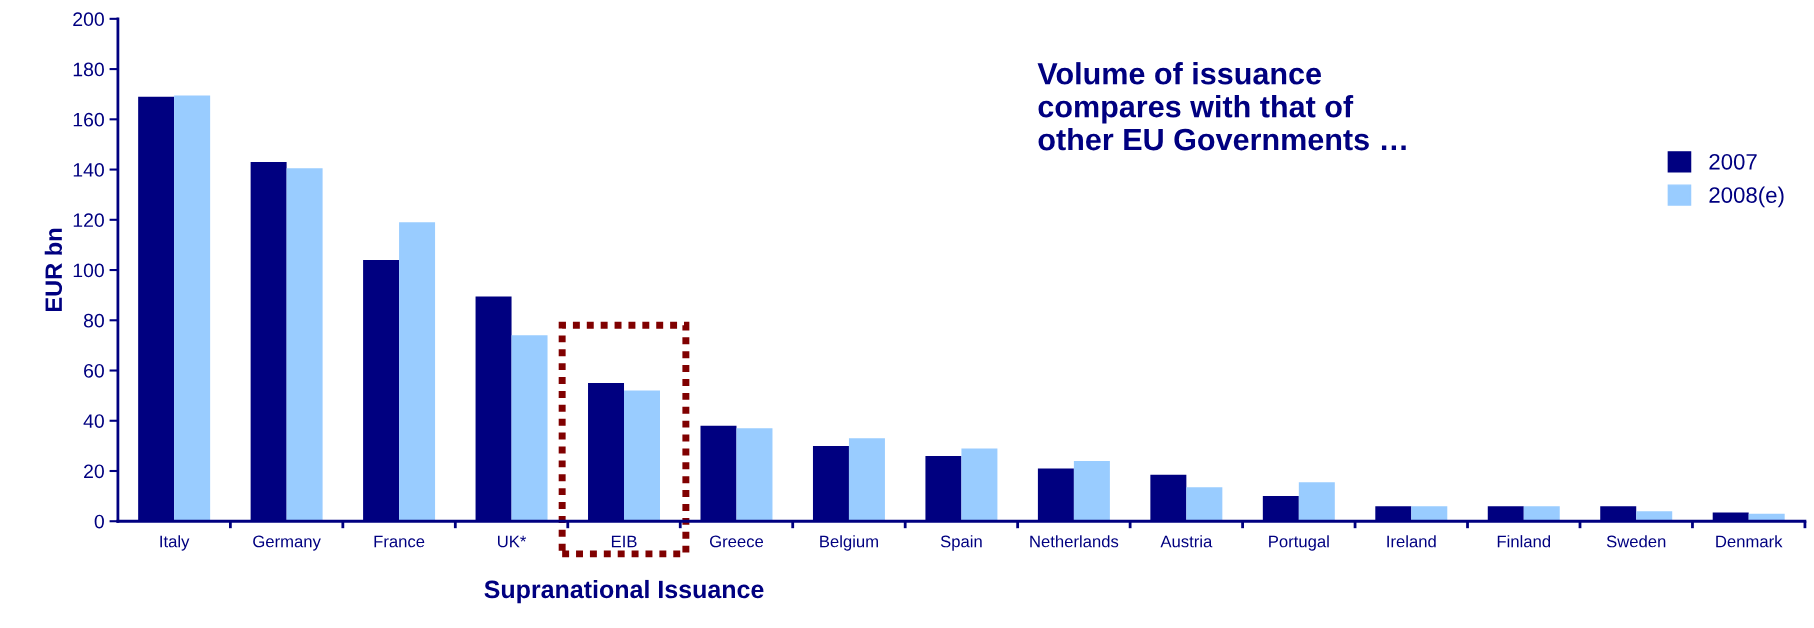  What do you see at coordinates (1524, 541) in the screenshot?
I see `x-tick-label: Finland` at bounding box center [1524, 541].